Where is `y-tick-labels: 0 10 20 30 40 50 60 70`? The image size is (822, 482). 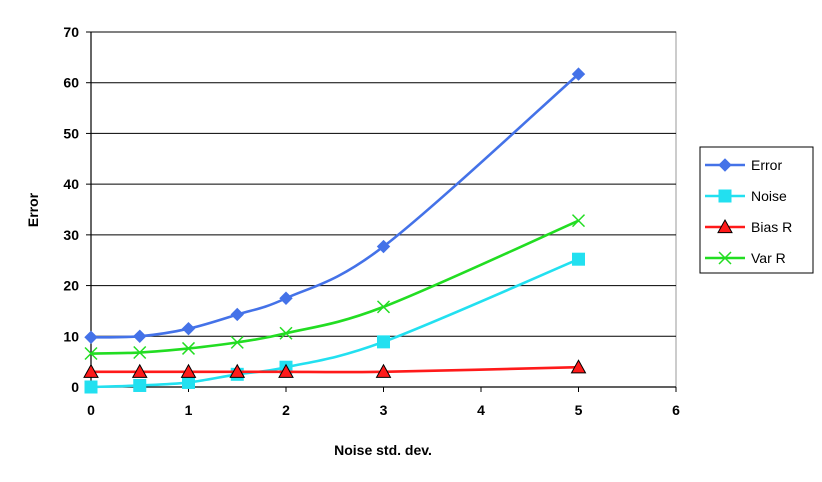
y-tick-labels: 0 10 20 30 40 50 60 70 is located at coordinates (77, 209).